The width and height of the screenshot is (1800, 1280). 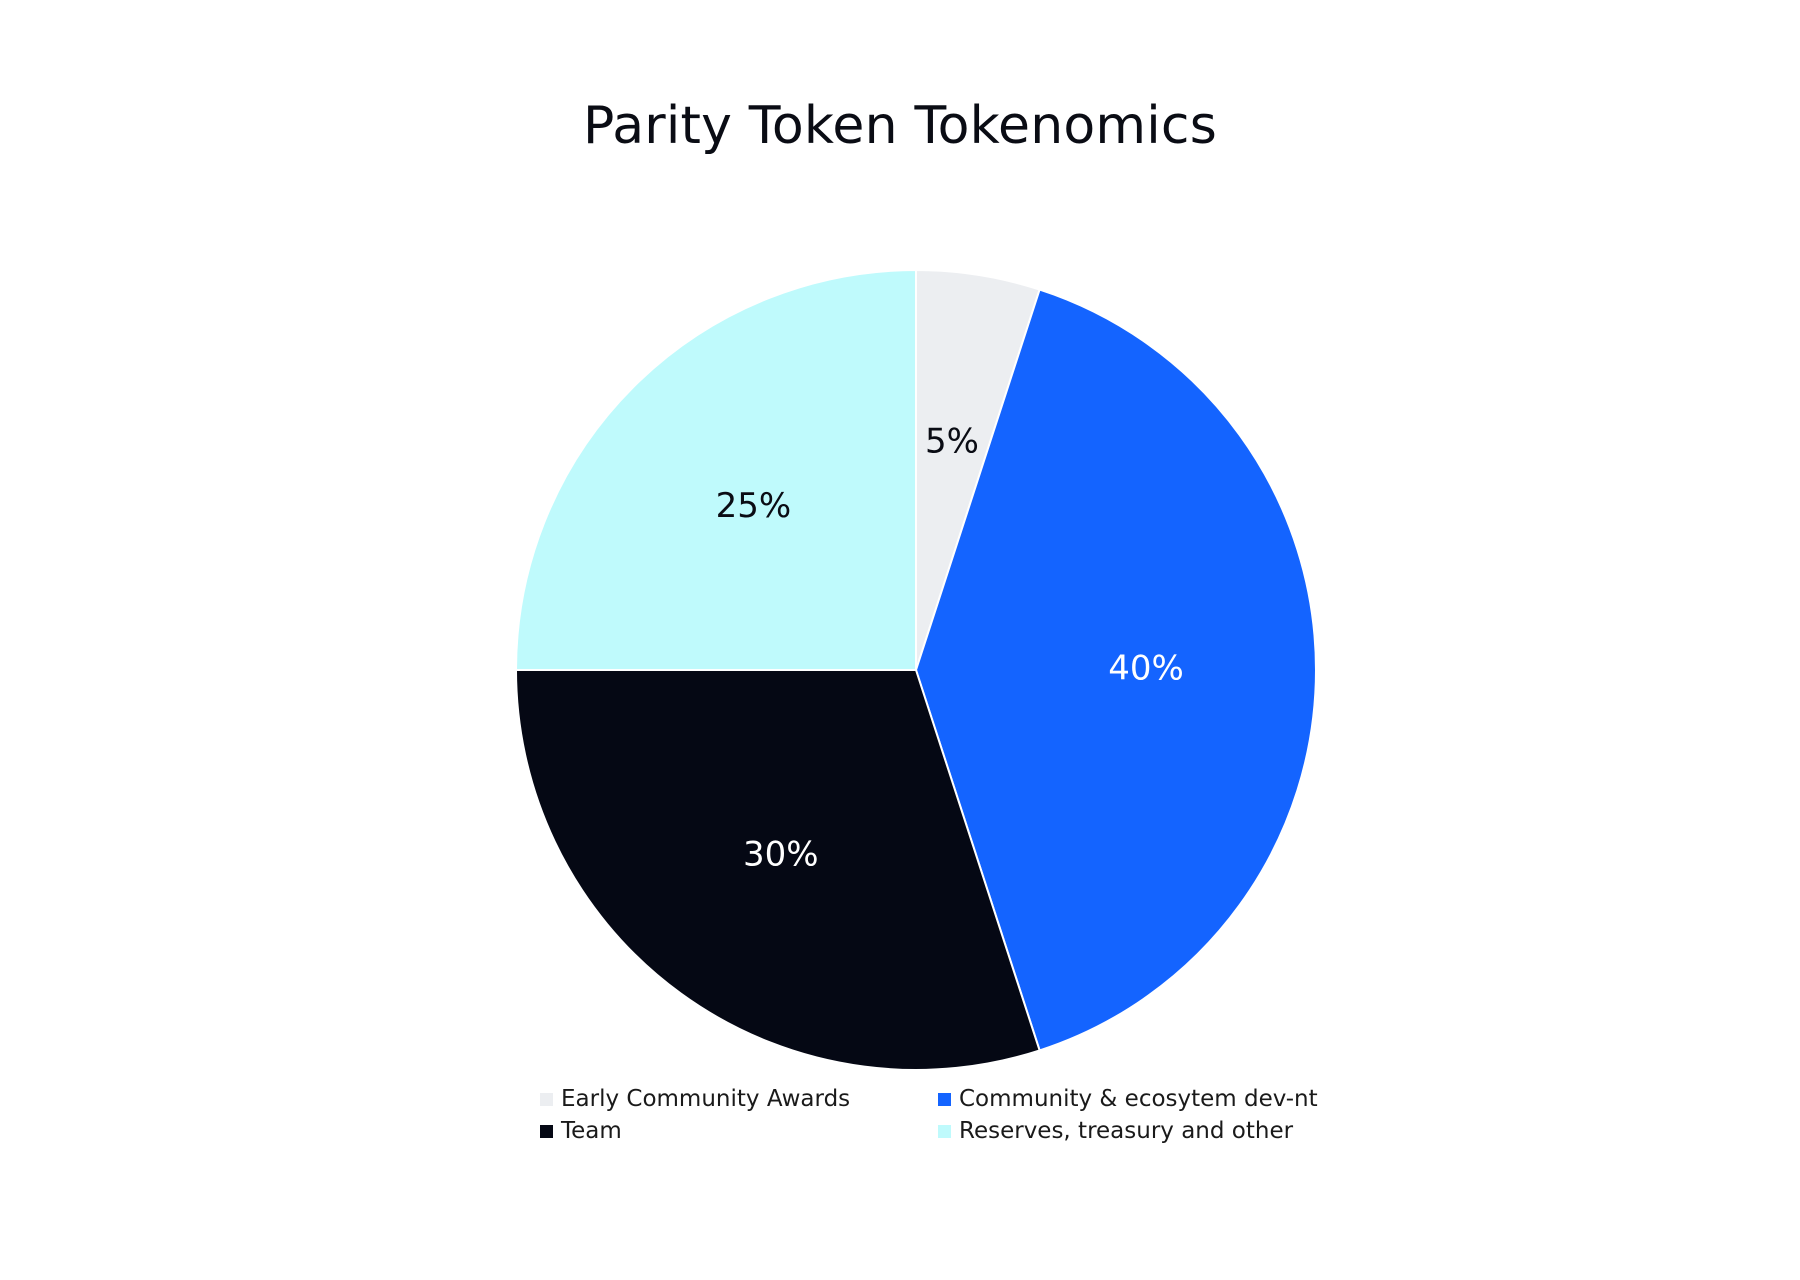 I want to click on legend-item-community-ecosystem: Community & ecosytem dev-nt, so click(x=1148, y=1099).